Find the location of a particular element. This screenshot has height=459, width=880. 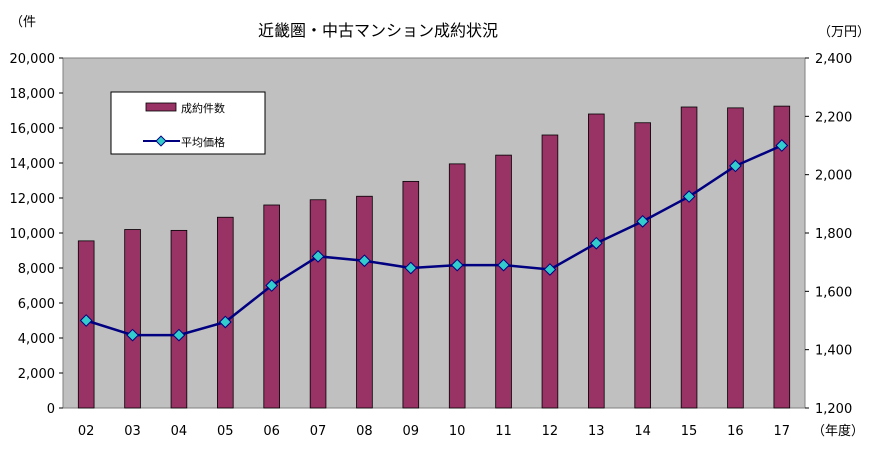

x-tick-label: 13 is located at coordinates (596, 431).